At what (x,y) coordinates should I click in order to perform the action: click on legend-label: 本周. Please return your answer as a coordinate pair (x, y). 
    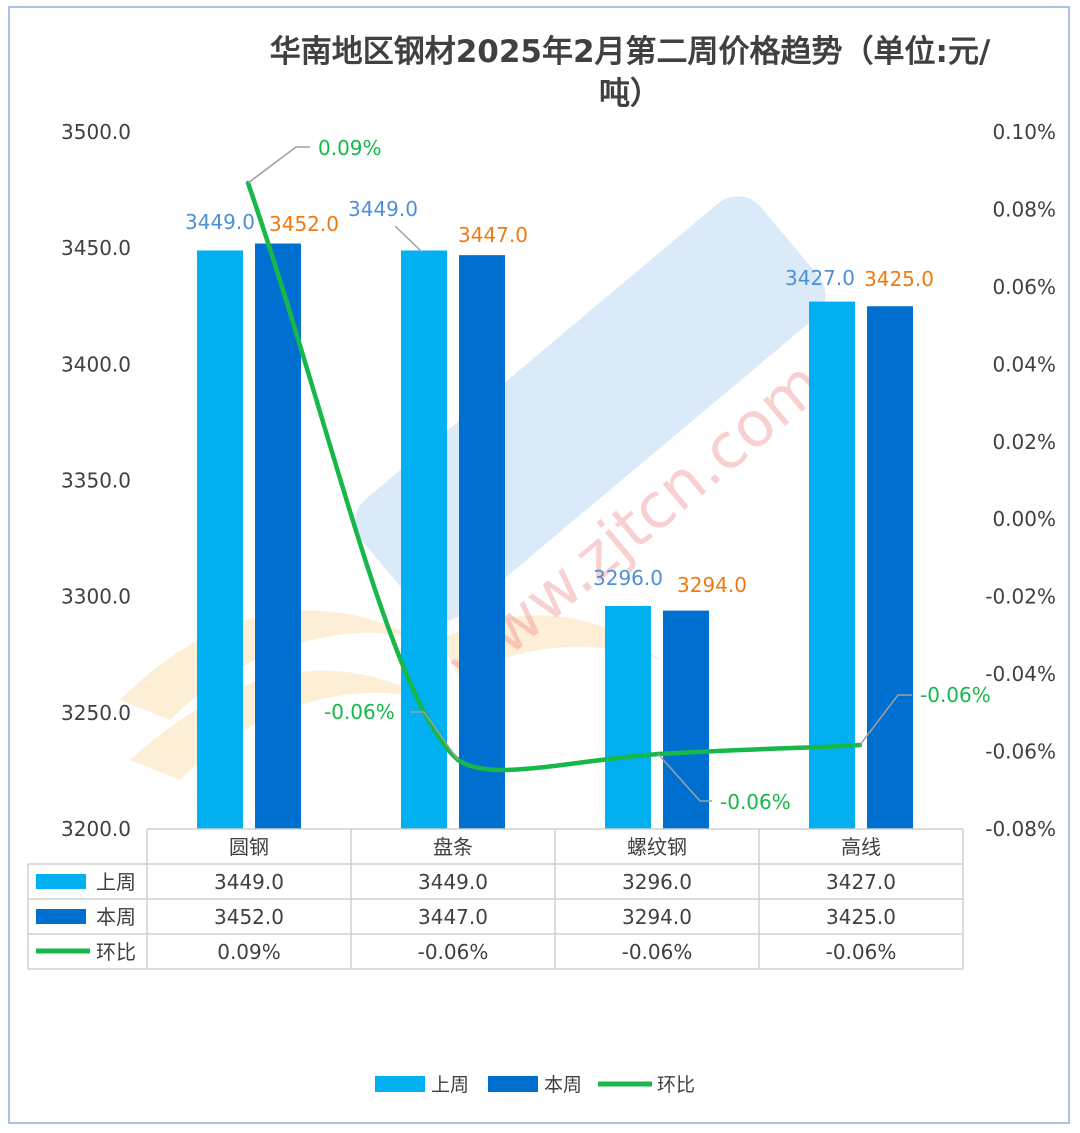
    Looking at the image, I should click on (563, 1085).